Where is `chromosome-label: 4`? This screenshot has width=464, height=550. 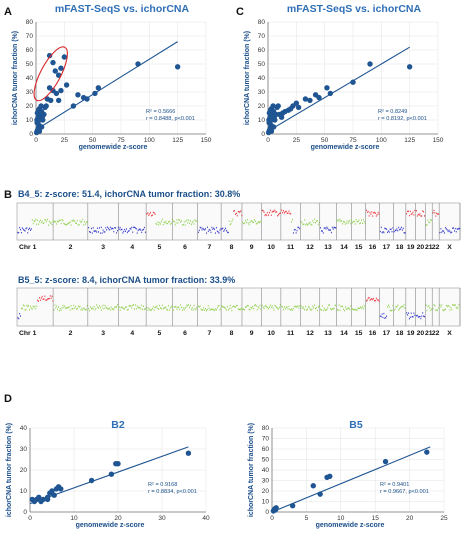
chromosome-label: 4 is located at coordinates (132, 333).